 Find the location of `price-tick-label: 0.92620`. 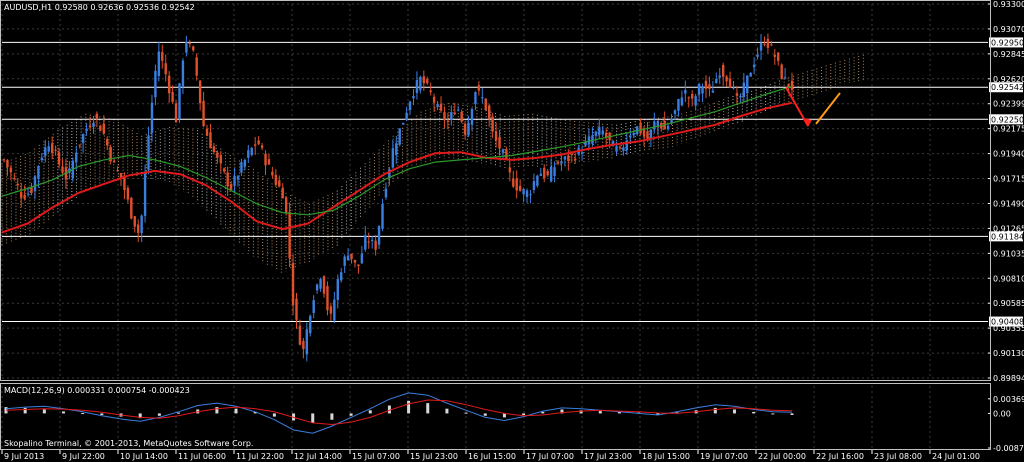

price-tick-label: 0.92620 is located at coordinates (1008, 79).